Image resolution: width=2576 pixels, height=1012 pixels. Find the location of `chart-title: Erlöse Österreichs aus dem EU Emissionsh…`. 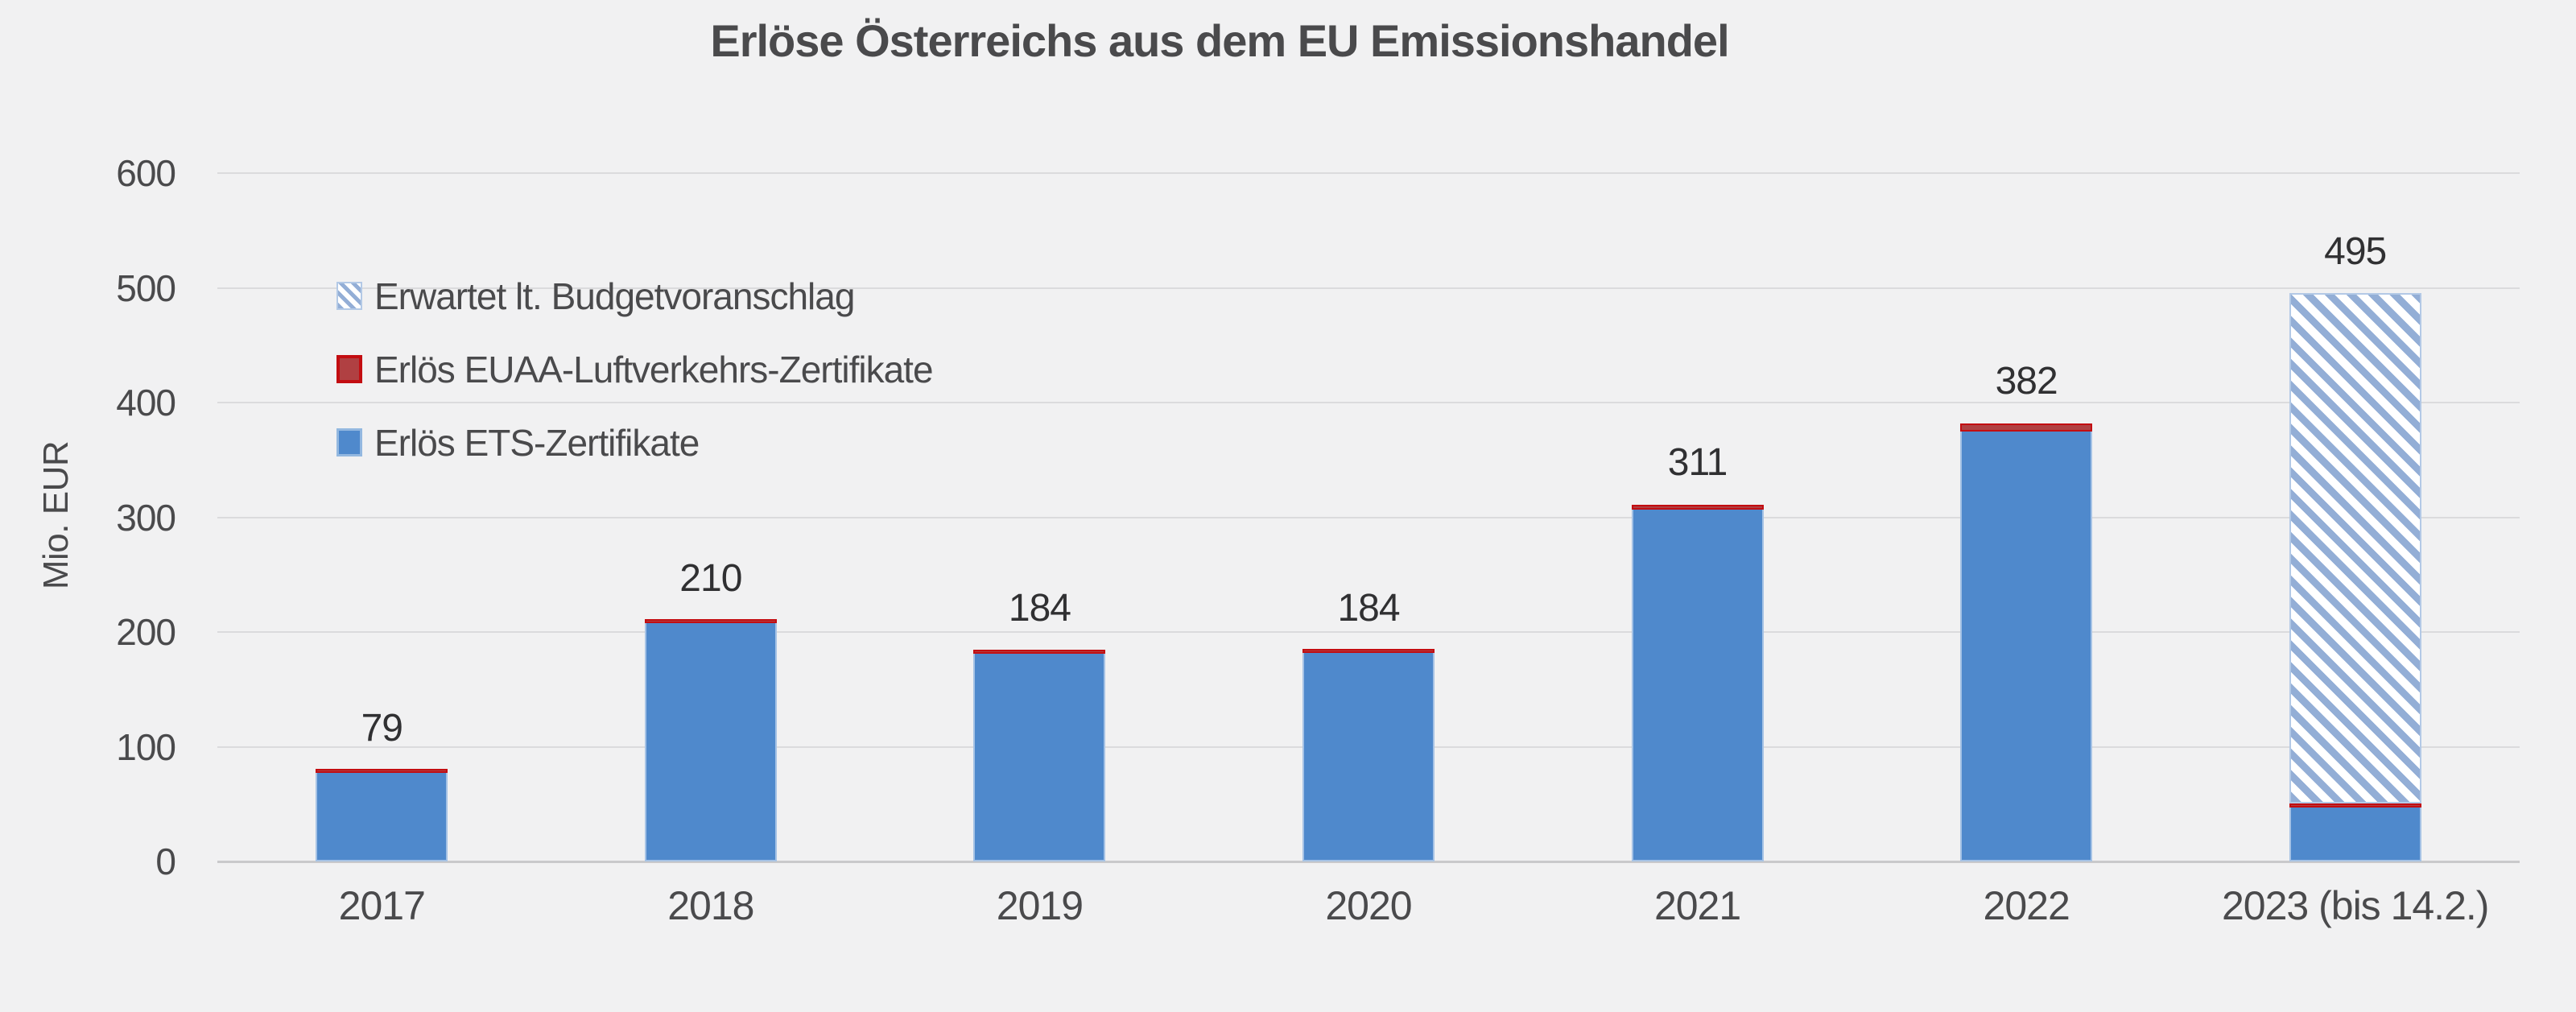

chart-title: Erlöse Österreichs aus dem EU Emissionsh… is located at coordinates (1219, 40).